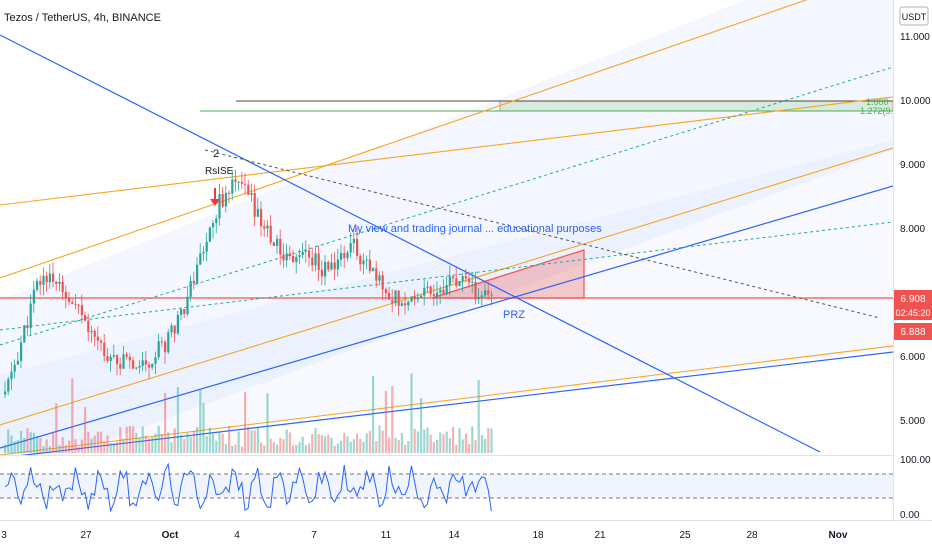  I want to click on rsi-band-fill, so click(446, 486).